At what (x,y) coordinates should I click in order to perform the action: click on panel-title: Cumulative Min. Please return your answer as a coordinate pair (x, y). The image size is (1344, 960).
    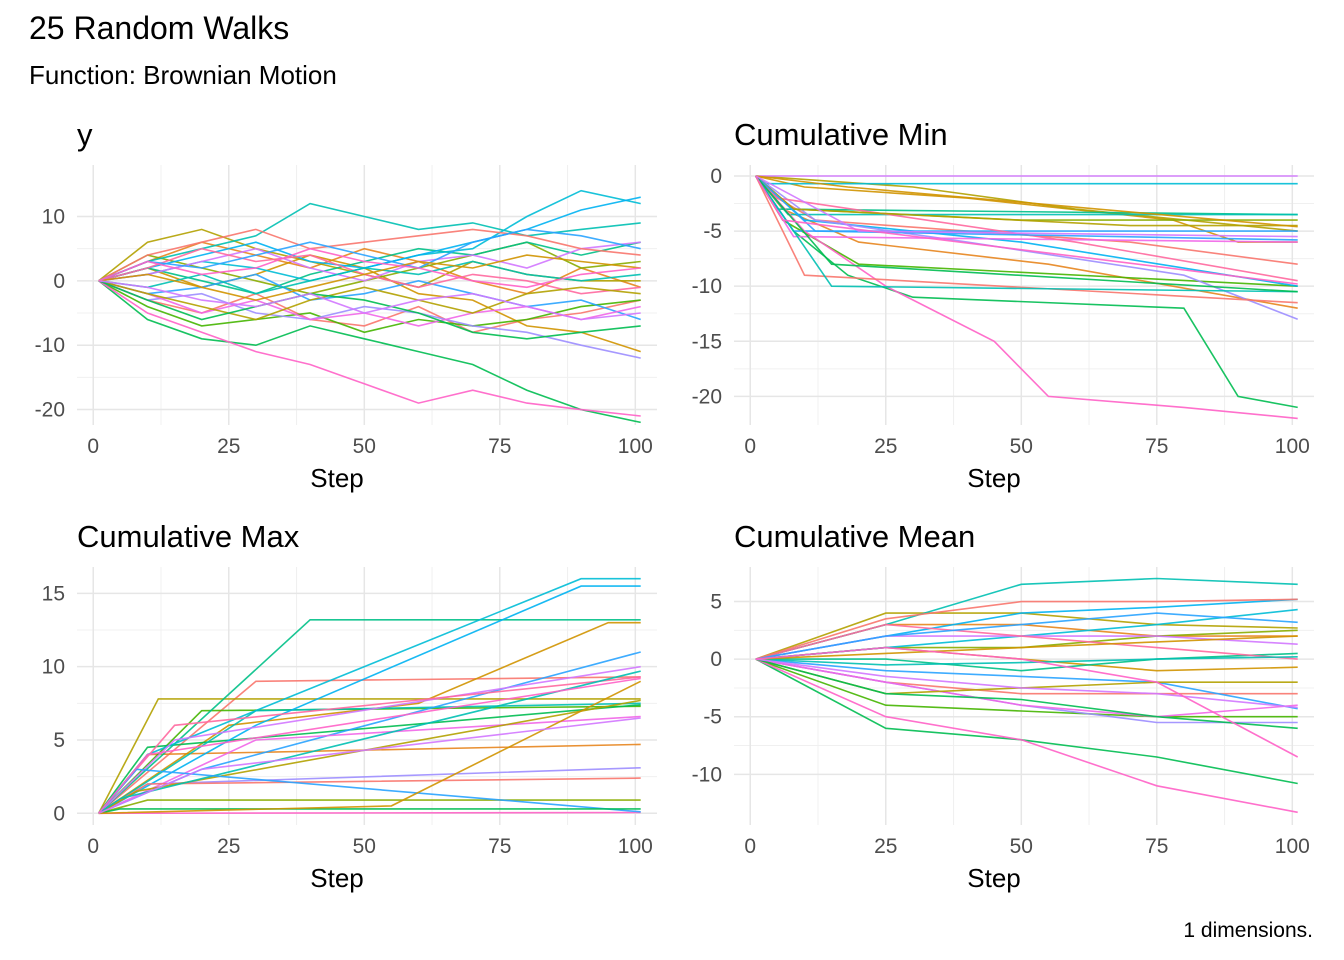
    Looking at the image, I should click on (841, 134).